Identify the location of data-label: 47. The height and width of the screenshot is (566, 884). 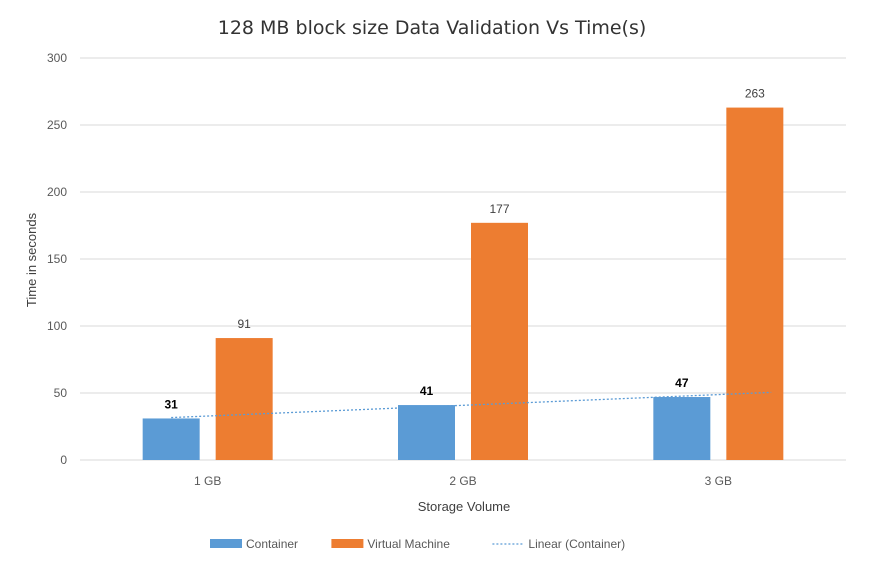
(682, 383).